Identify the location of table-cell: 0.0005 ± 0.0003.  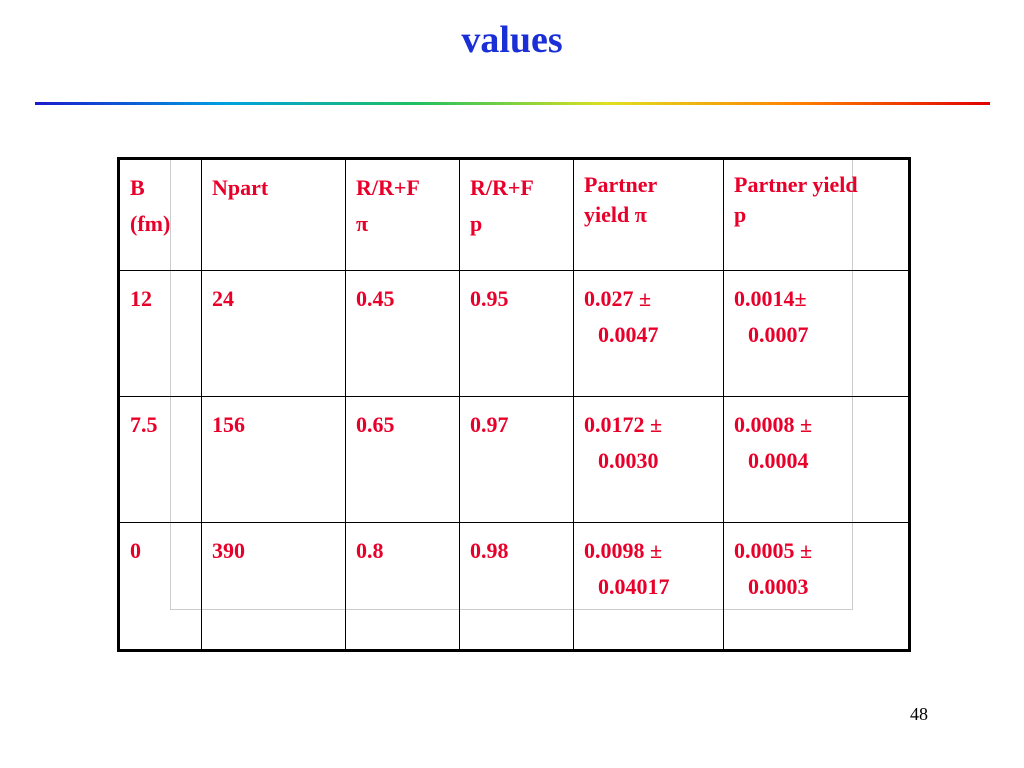
(816, 586).